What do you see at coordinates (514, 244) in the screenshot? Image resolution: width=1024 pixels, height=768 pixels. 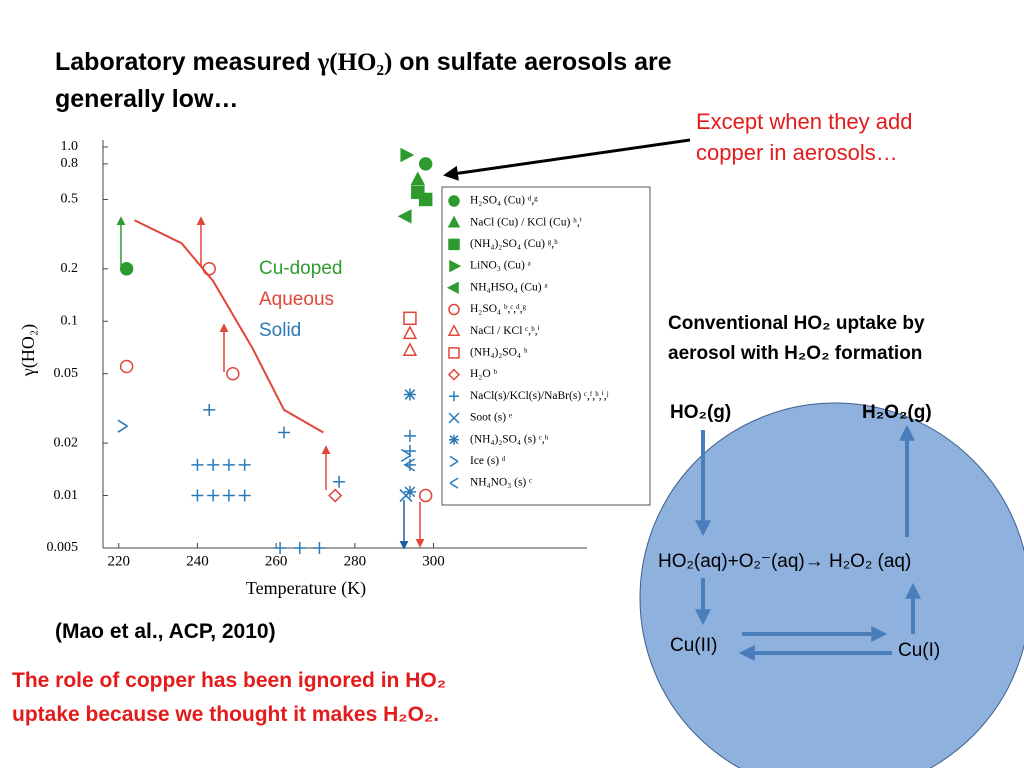 I see `legend-label: (NH₄)₂SO₄ (Cu) ᵍ,ʰ` at bounding box center [514, 244].